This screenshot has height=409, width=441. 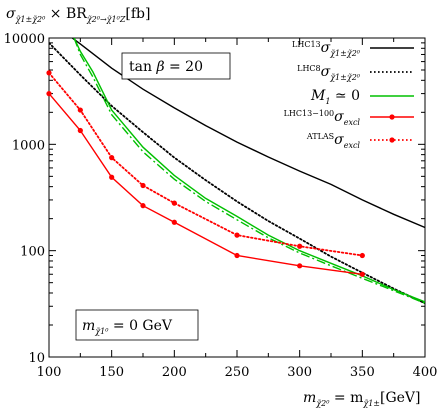 What do you see at coordinates (127, 327) in the screenshot?
I see `svg-text: mχ̃1⁰ = 0 GeV` at bounding box center [127, 327].